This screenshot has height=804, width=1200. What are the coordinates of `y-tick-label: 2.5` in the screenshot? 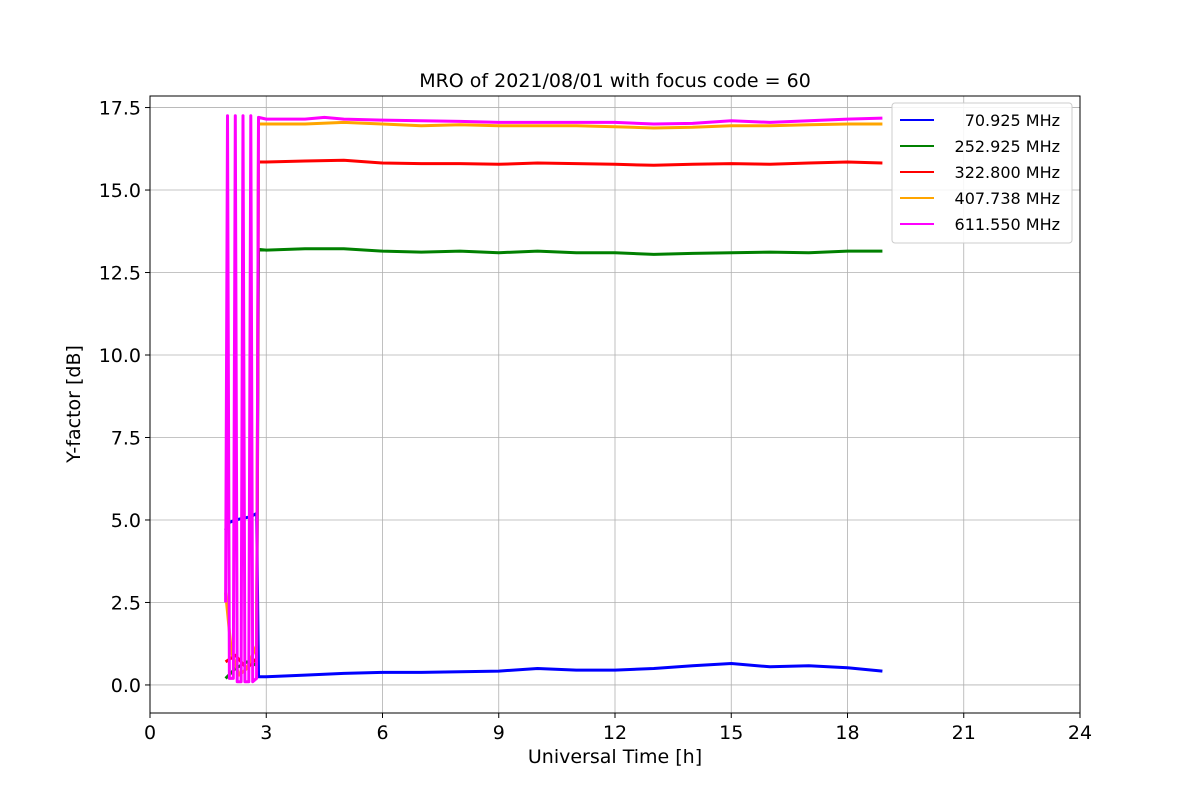 It's located at (126, 603).